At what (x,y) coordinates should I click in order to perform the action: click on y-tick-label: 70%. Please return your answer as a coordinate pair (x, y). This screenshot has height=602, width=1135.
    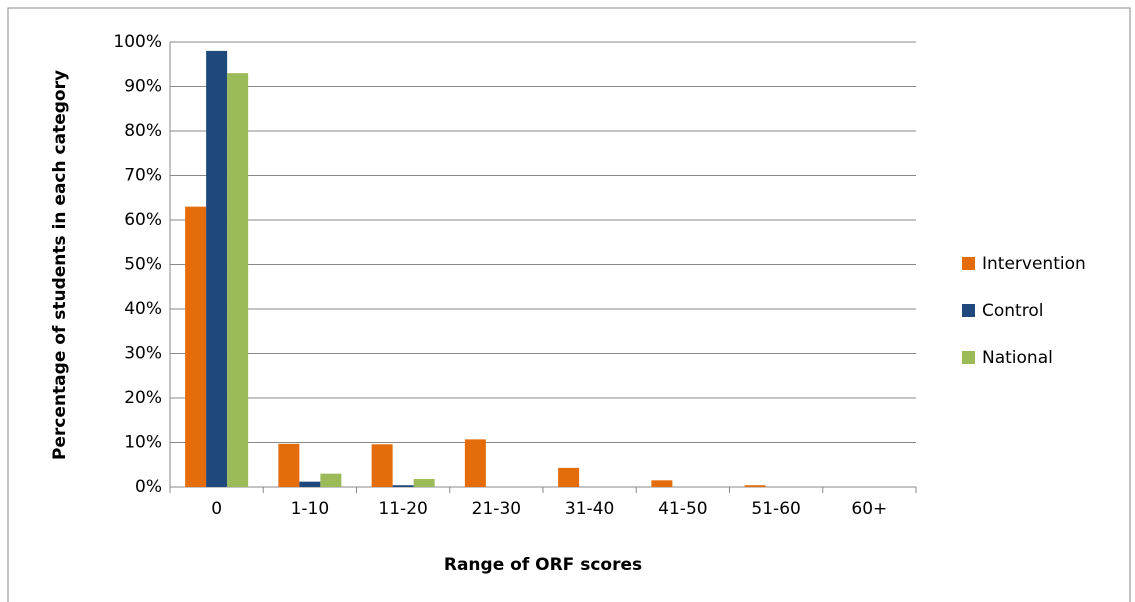
    Looking at the image, I should click on (143, 176).